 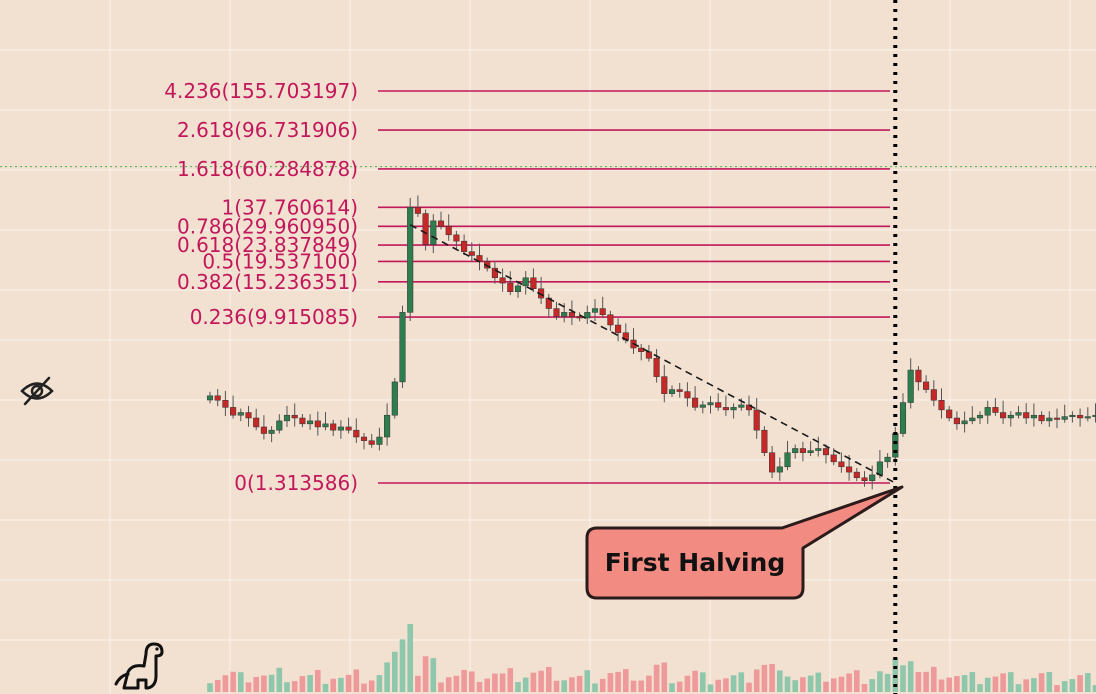 What do you see at coordinates (37, 391) in the screenshot?
I see `eye-off-icon` at bounding box center [37, 391].